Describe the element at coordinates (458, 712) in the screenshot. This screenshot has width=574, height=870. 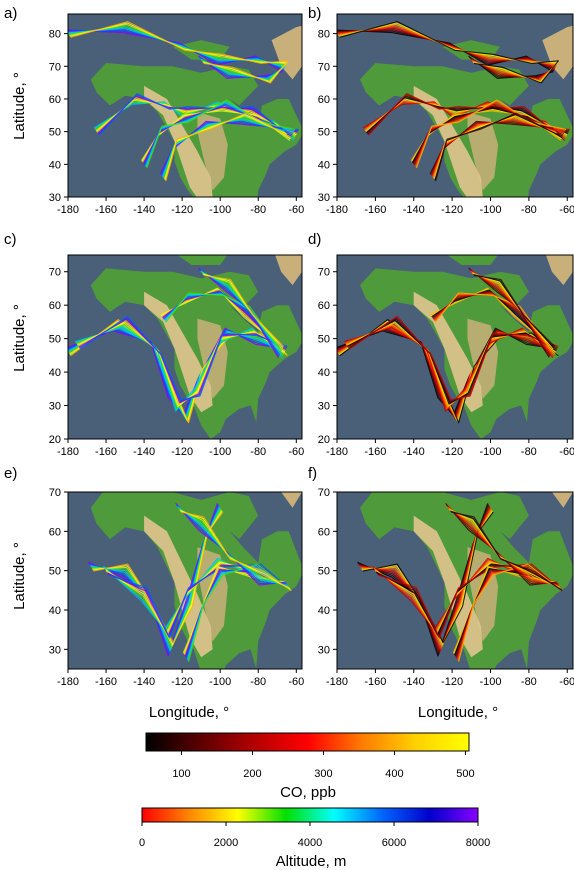
I see `x-axis-title-right: Longitude, °` at that location.